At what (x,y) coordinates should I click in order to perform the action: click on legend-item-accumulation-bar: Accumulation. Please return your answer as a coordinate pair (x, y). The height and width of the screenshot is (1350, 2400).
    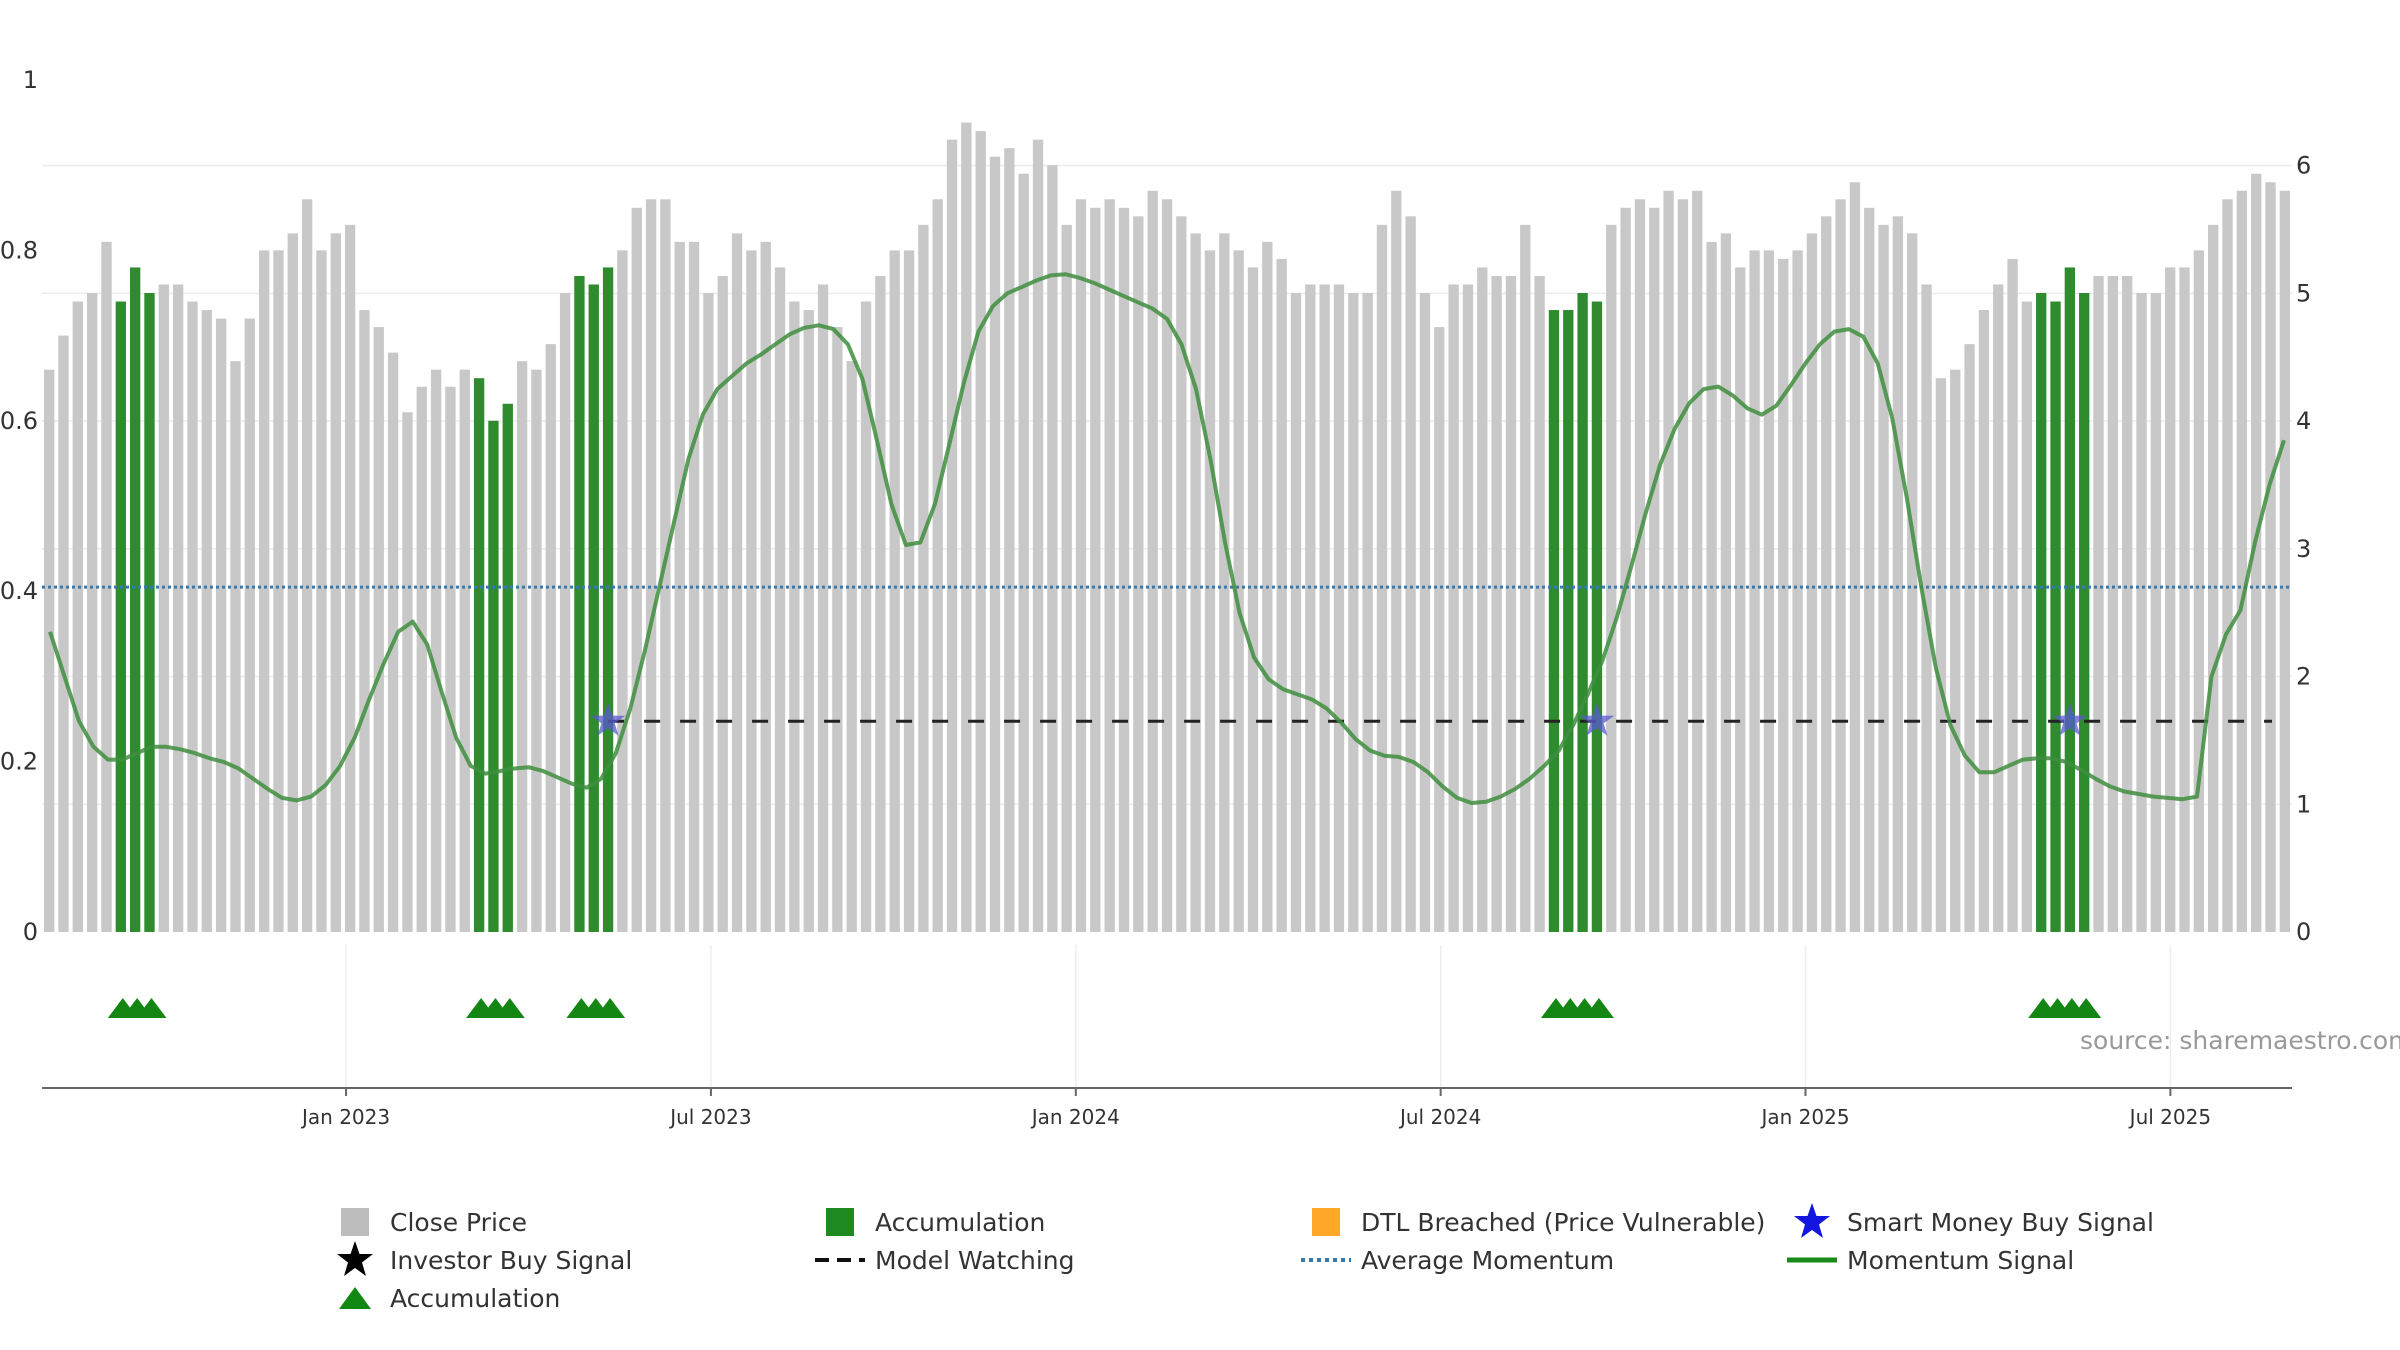
    Looking at the image, I should click on (930, 1222).